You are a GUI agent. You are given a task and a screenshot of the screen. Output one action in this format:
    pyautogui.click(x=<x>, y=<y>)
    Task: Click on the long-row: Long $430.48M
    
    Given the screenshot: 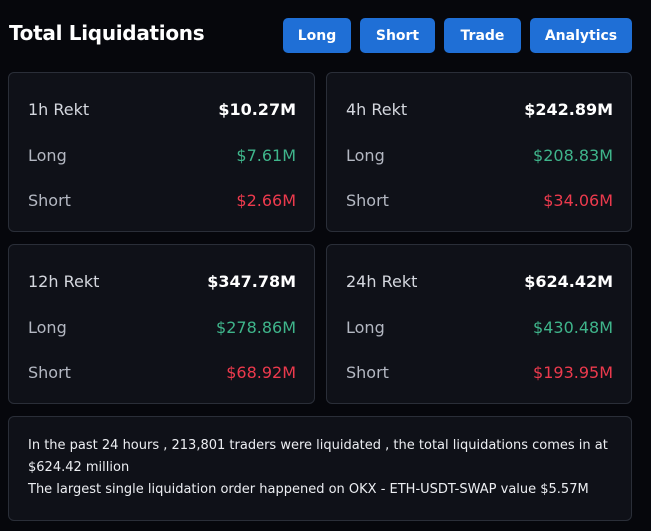 What is the action you would take?
    pyautogui.click(x=479, y=327)
    